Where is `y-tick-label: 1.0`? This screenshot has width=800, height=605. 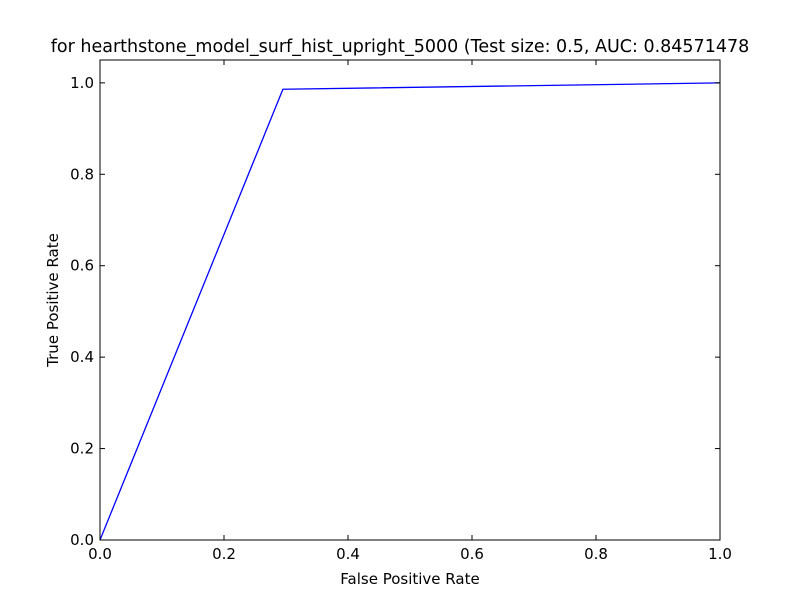 y-tick-label: 1.0 is located at coordinates (82, 83).